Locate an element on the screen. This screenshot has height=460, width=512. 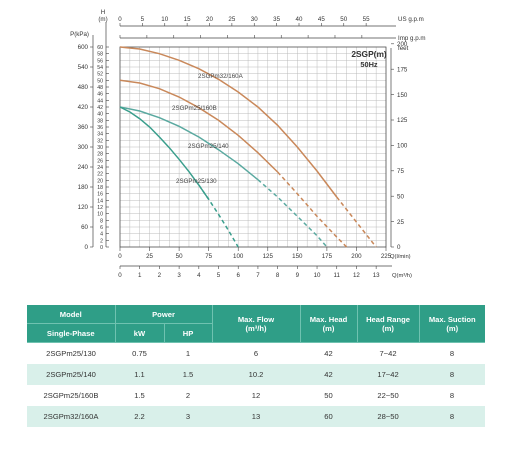
feet-axis-tick-label: 50 is located at coordinates (400, 196).